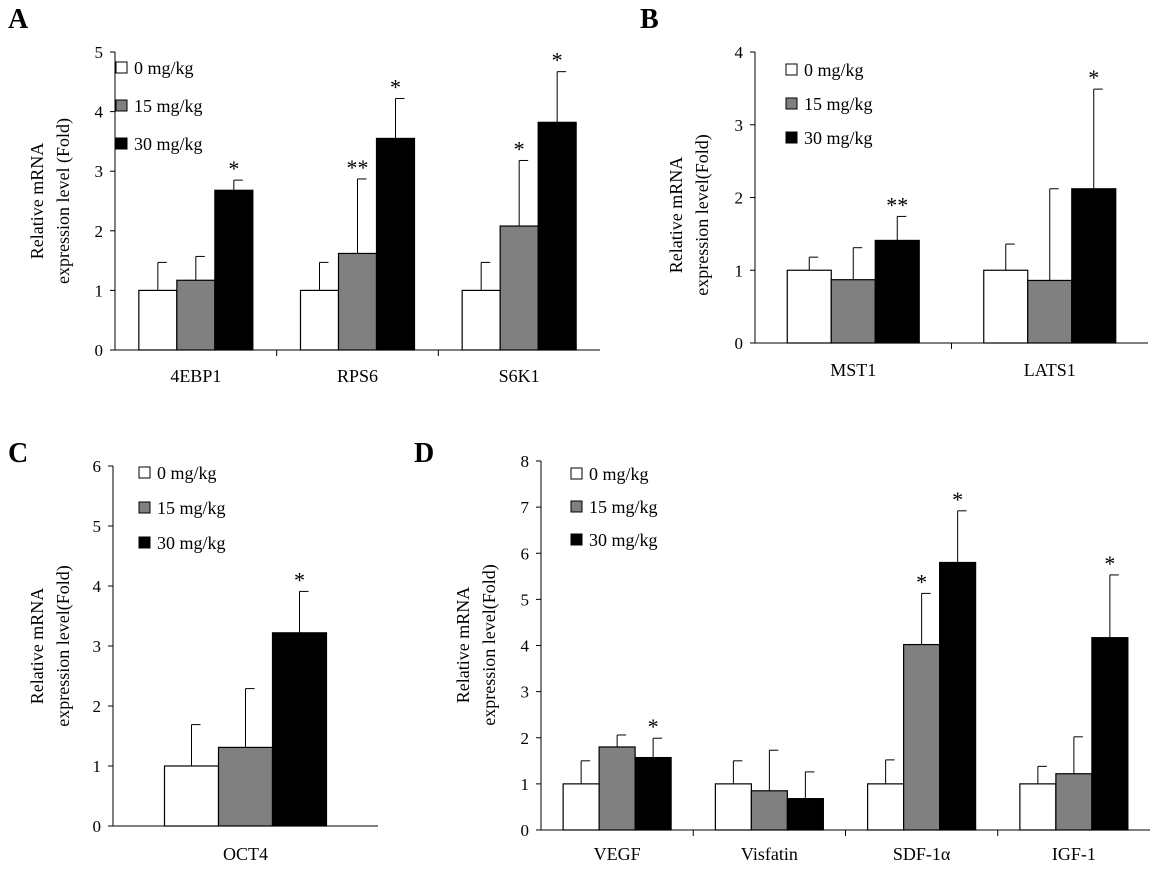  I want to click on x-tick-label-d: IGF-1, so click(1074, 854).